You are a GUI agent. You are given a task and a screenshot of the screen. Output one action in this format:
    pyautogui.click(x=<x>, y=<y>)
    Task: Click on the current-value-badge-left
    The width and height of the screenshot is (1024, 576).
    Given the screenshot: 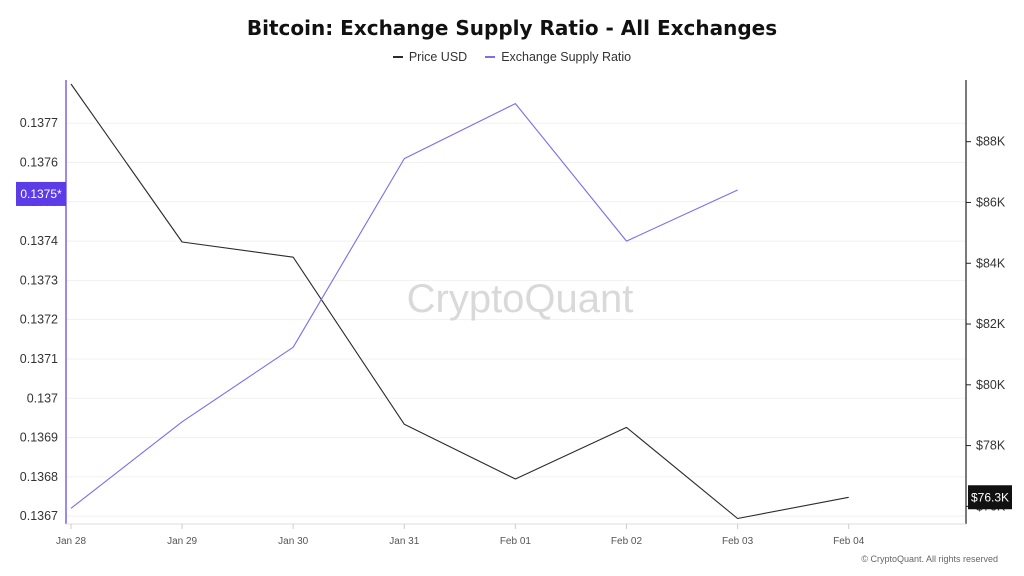 What is the action you would take?
    pyautogui.click(x=41, y=193)
    